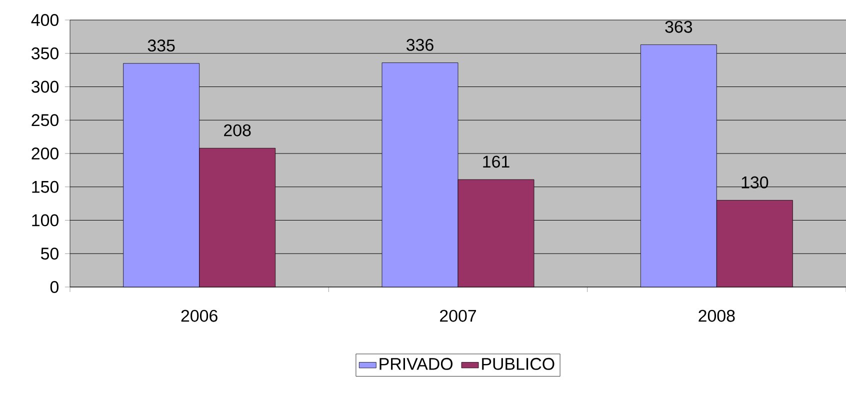 The image size is (846, 401). I want to click on data-label: 363, so click(678, 26).